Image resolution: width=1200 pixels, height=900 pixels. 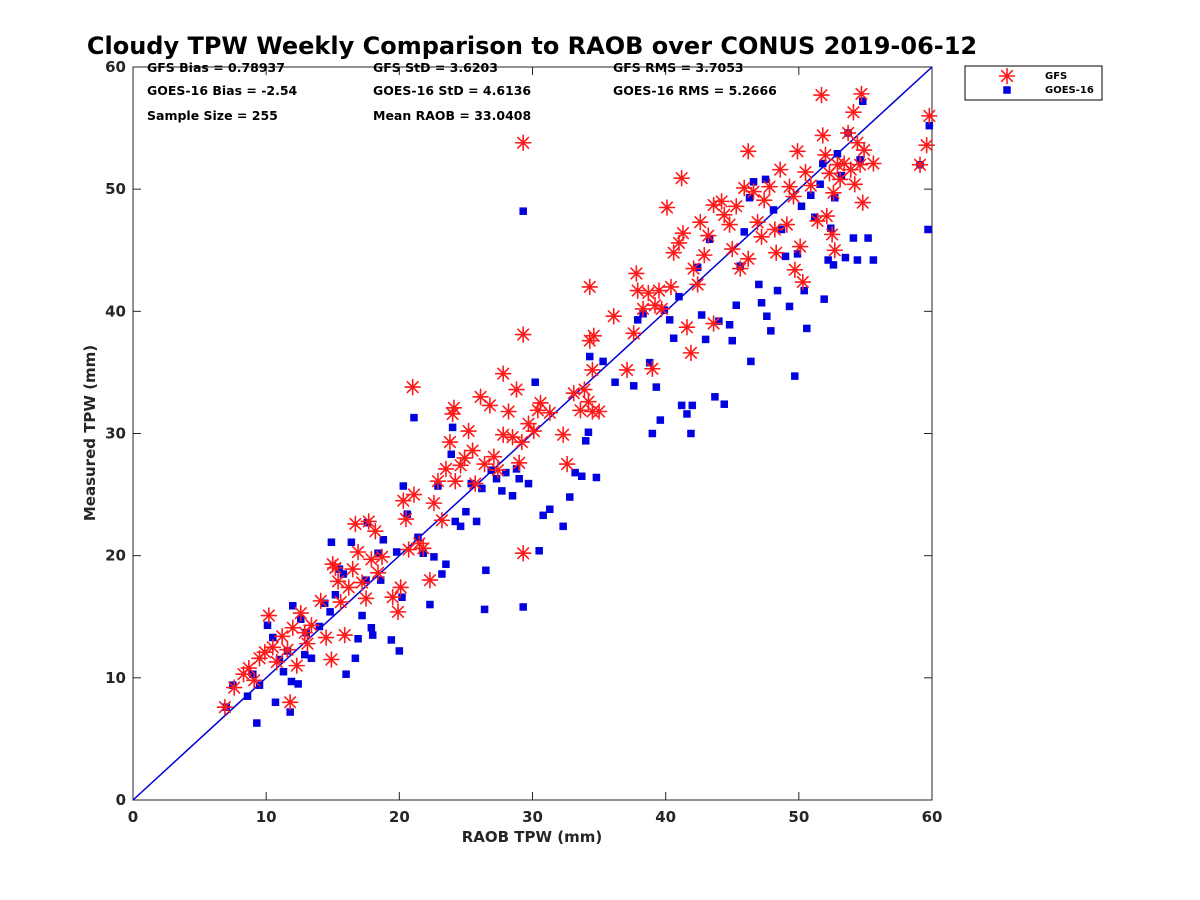 What do you see at coordinates (1007, 90) in the screenshot?
I see `legend-goes-16-symbol` at bounding box center [1007, 90].